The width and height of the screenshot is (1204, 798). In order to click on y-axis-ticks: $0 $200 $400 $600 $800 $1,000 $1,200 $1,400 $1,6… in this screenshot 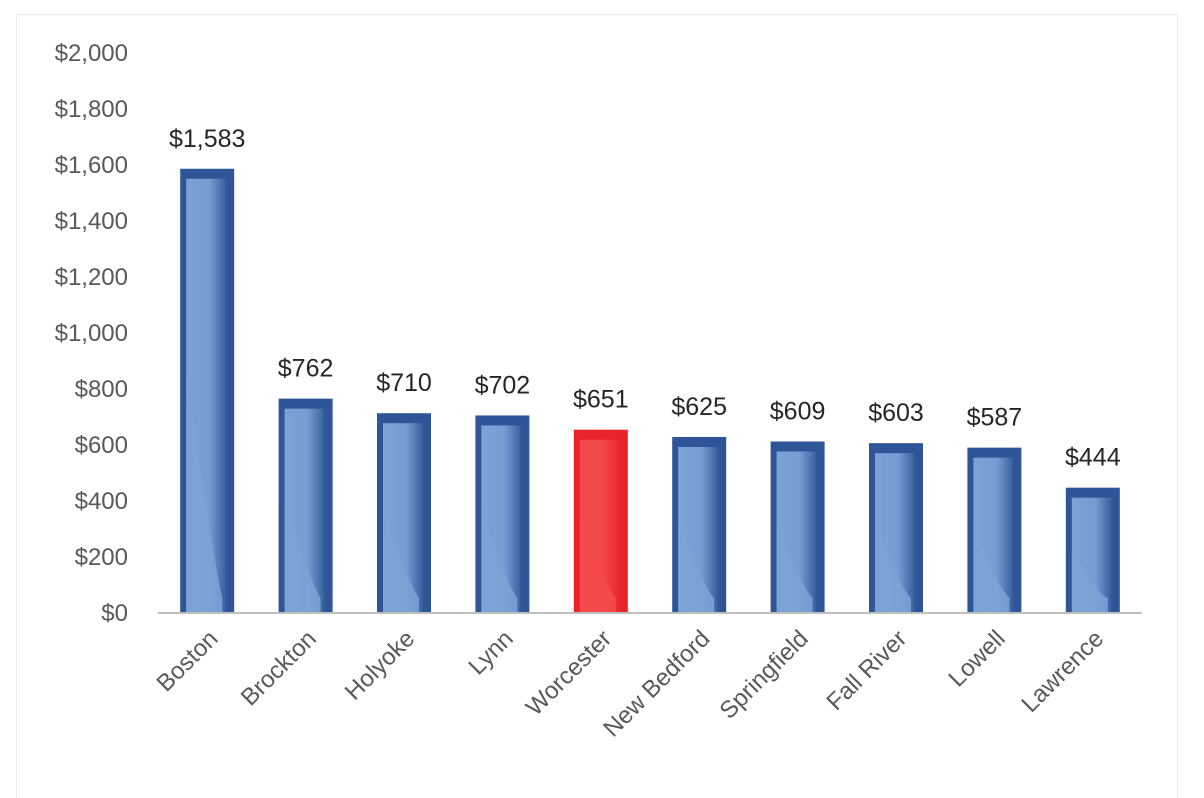, I will do `click(91, 333)`.